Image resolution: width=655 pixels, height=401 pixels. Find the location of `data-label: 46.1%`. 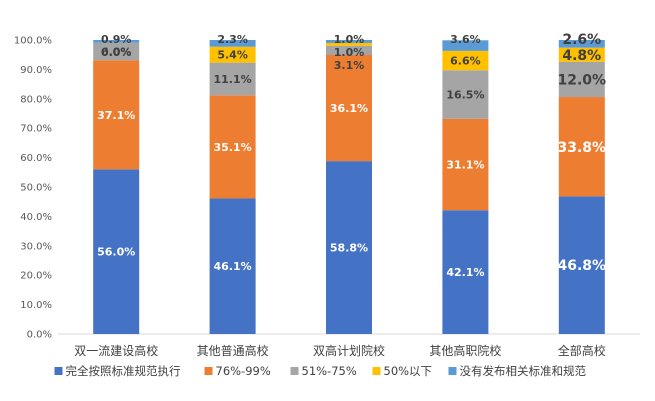

data-label: 46.1% is located at coordinates (233, 266).